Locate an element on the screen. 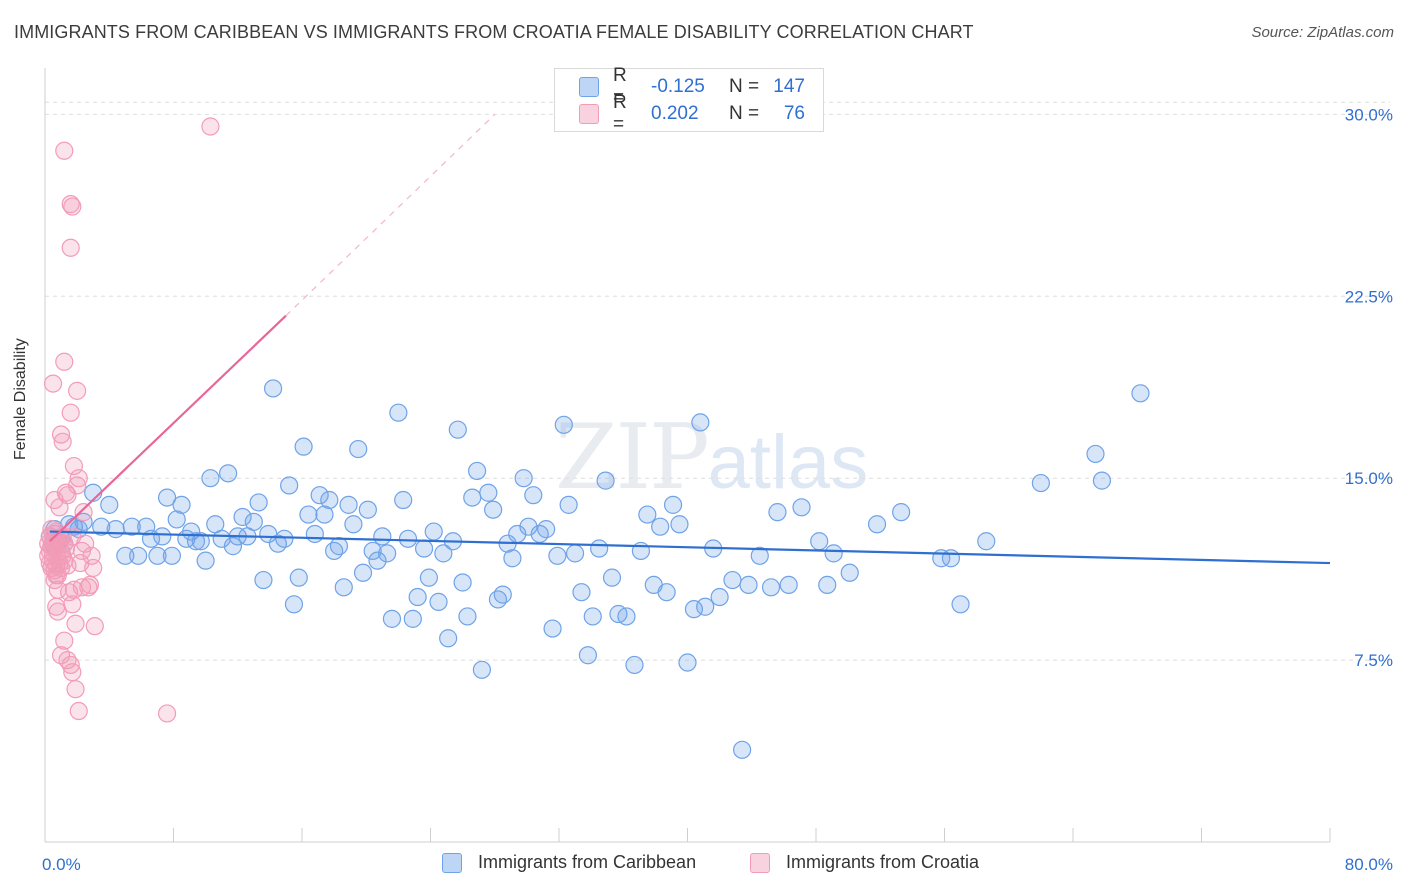 Image resolution: width=1406 pixels, height=892 pixels. legend-r-label: R = is located at coordinates (620, 86).